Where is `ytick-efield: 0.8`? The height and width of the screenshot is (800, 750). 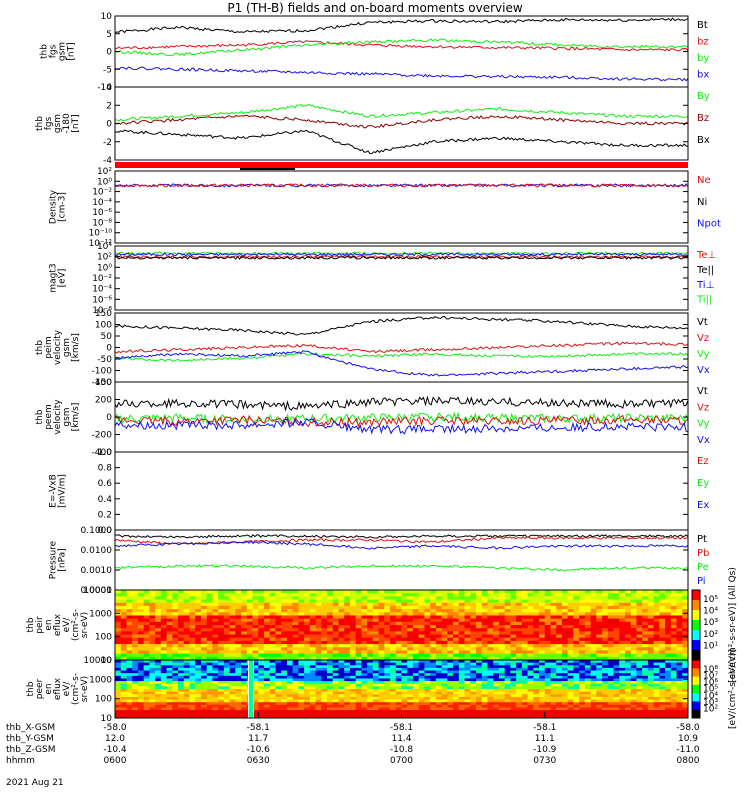 ytick-efield: 0.8 is located at coordinates (105, 469).